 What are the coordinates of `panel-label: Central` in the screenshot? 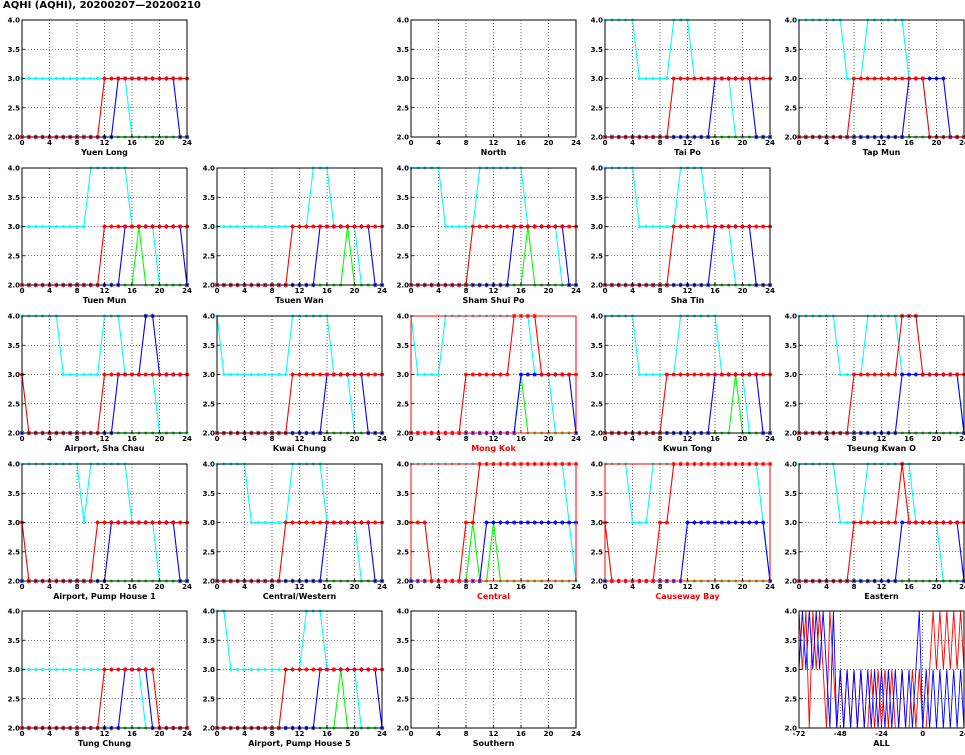 It's located at (493, 596).